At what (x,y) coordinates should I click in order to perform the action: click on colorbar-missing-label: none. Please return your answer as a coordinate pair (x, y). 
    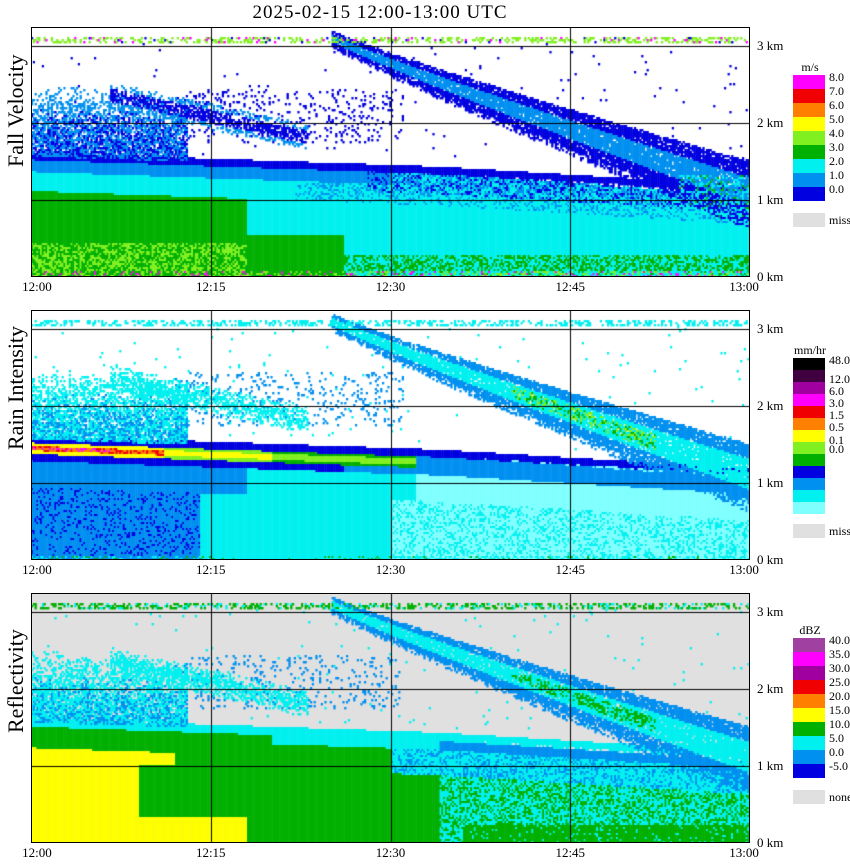
    Looking at the image, I should click on (839, 797).